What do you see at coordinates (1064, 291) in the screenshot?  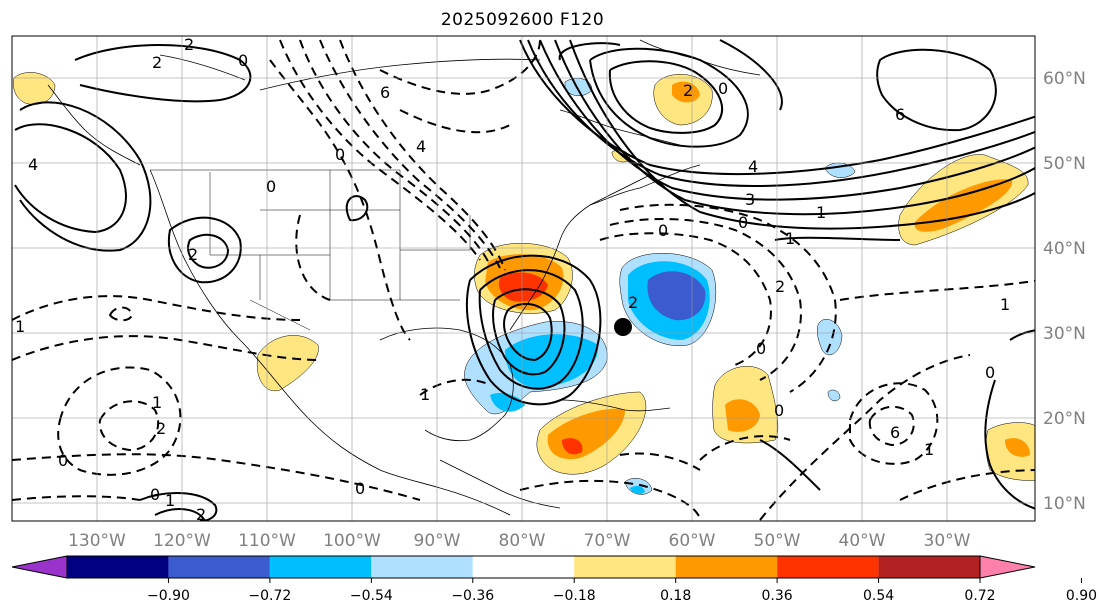 I see `lat-labels: 60°N 50°N 40°N 30°N 20°N 10°N` at bounding box center [1064, 291].